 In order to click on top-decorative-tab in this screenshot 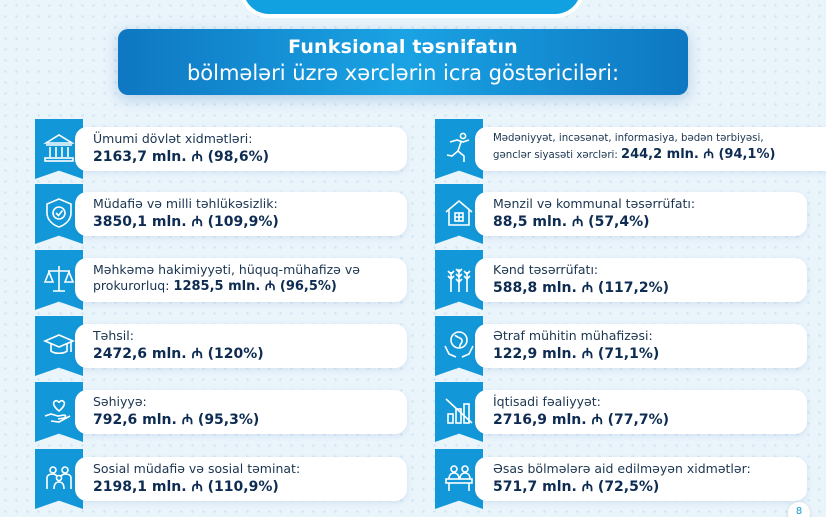, I will do `click(412, 7)`.